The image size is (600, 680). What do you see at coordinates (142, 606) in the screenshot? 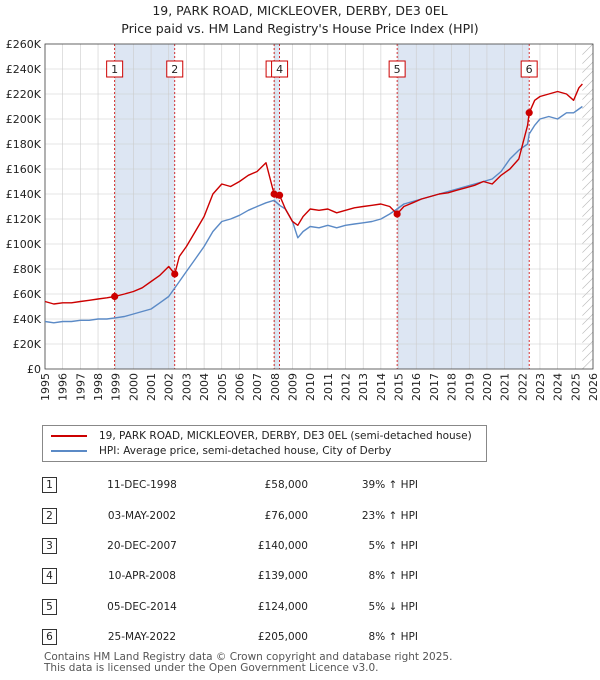
I see `transaction-date: 05-DEC-2014` at bounding box center [142, 606].